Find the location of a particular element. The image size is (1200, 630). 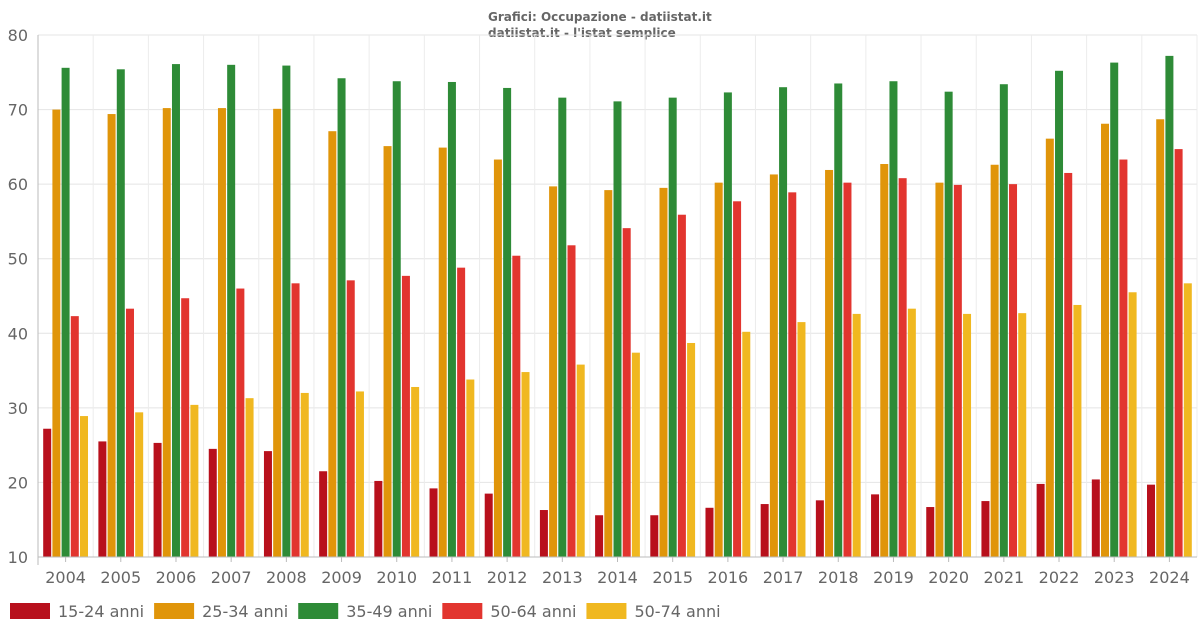

x-tick-label: 2022 is located at coordinates (1059, 577).